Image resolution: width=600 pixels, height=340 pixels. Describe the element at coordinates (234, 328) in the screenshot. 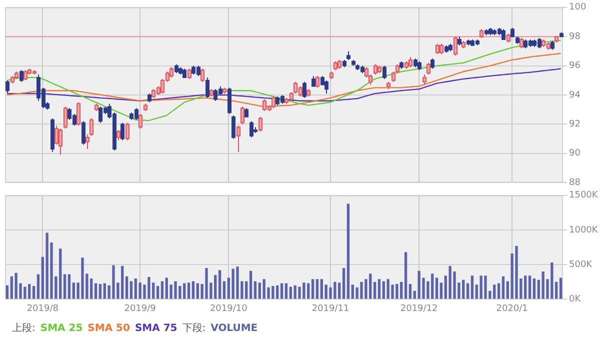

I see `text: VOLUME` at that location.